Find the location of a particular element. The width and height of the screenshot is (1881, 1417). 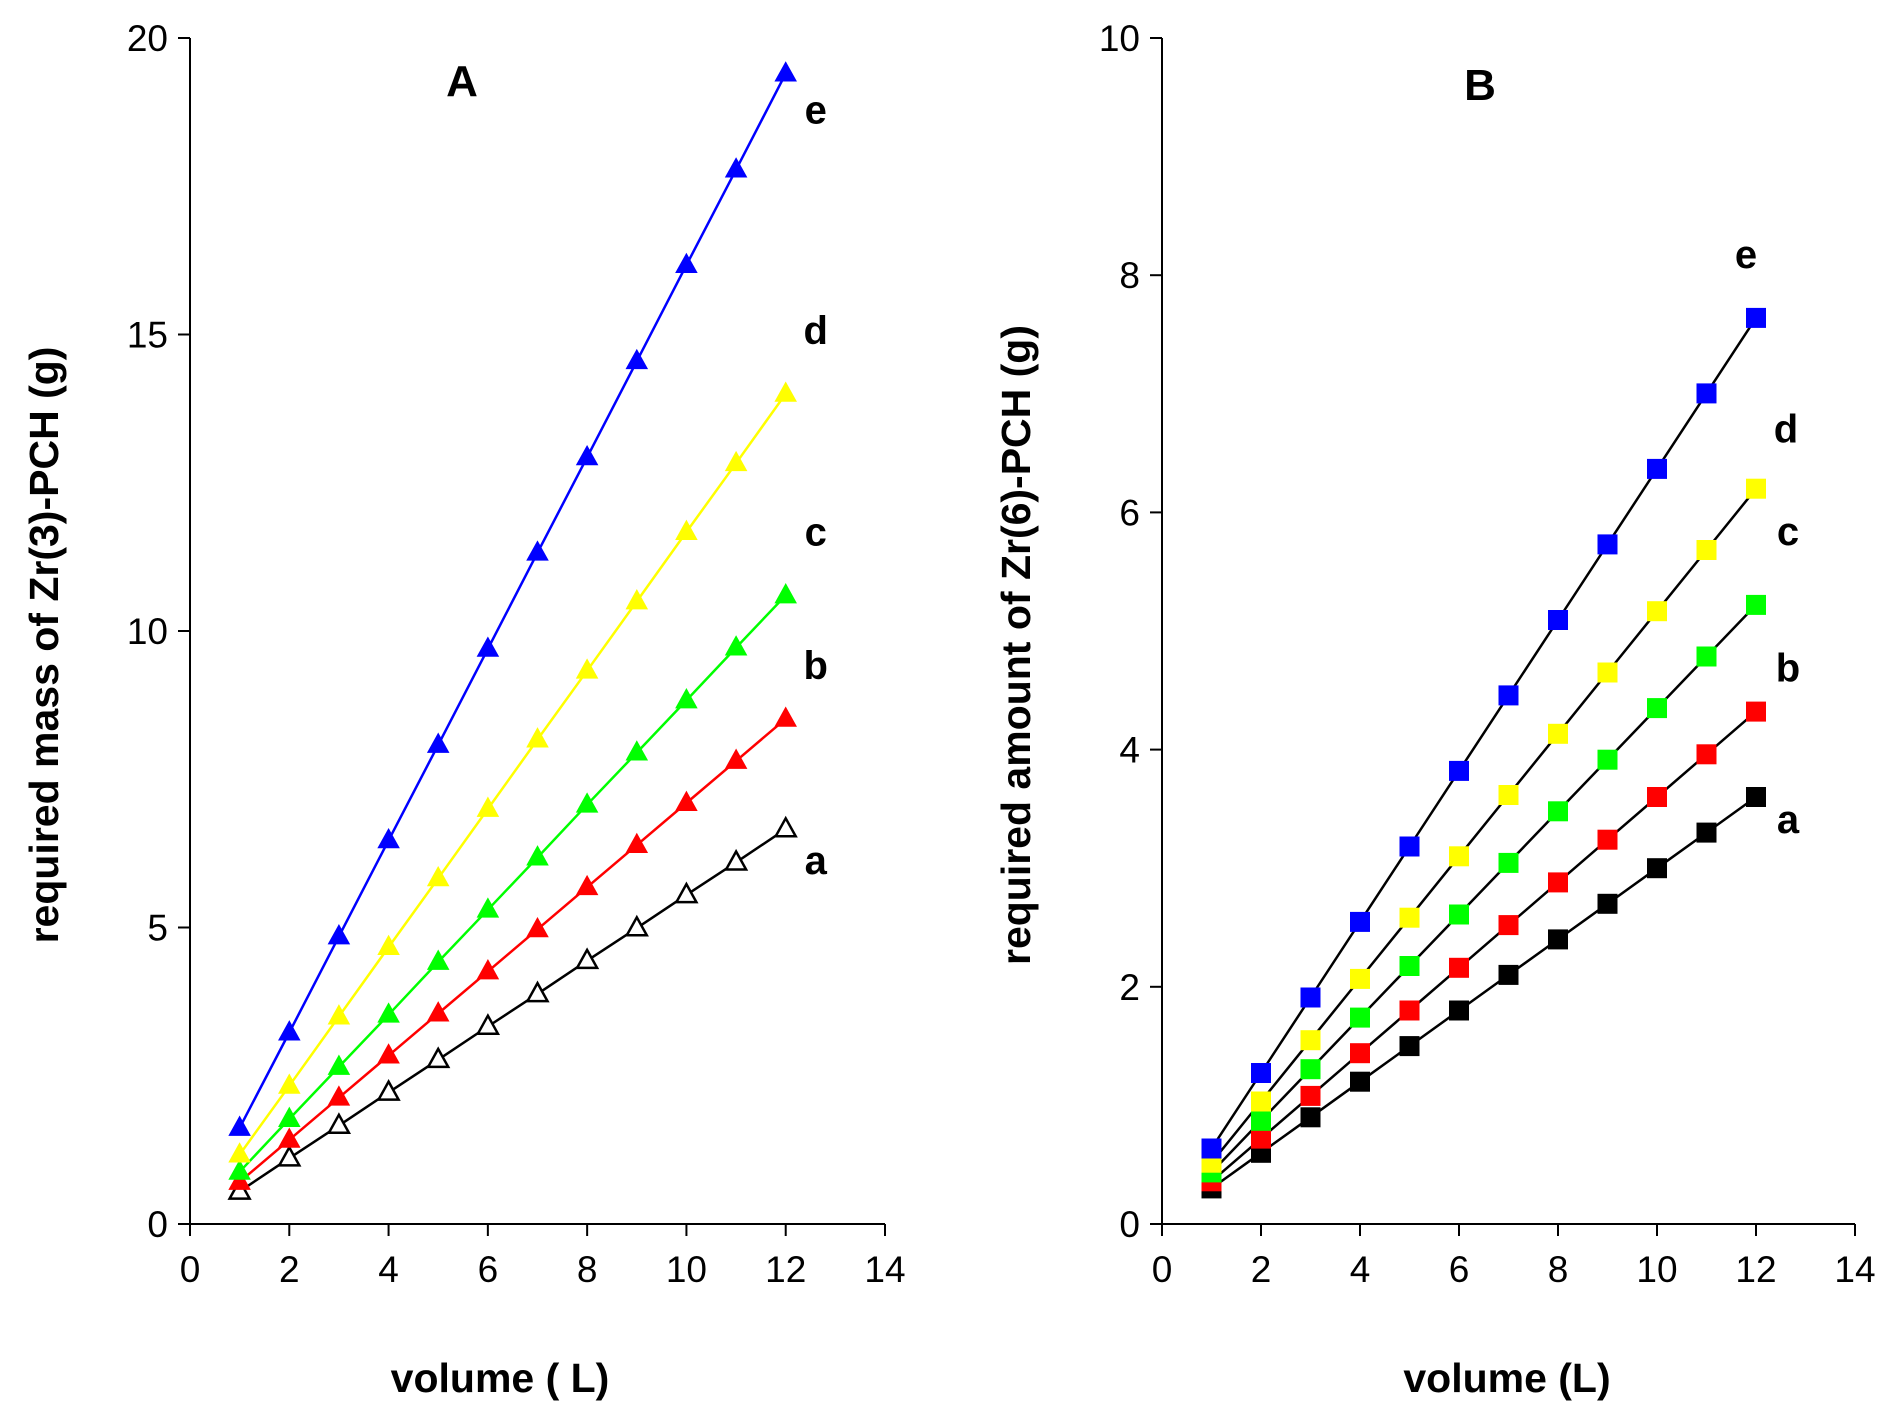

panel-b-title: B is located at coordinates (1480, 85).